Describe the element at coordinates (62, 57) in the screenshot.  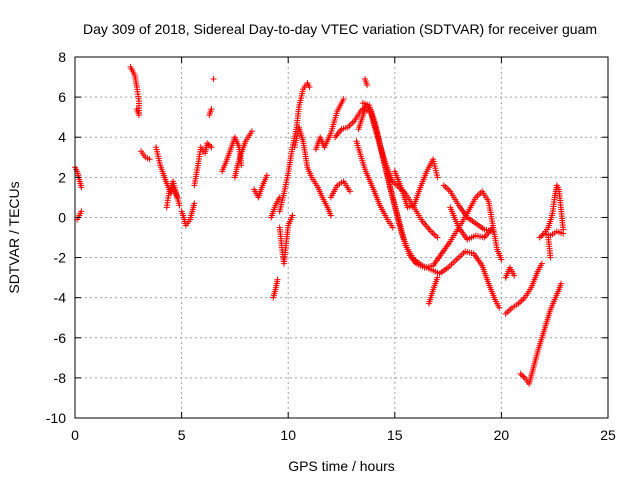
I see `y-tick-label: 8` at that location.